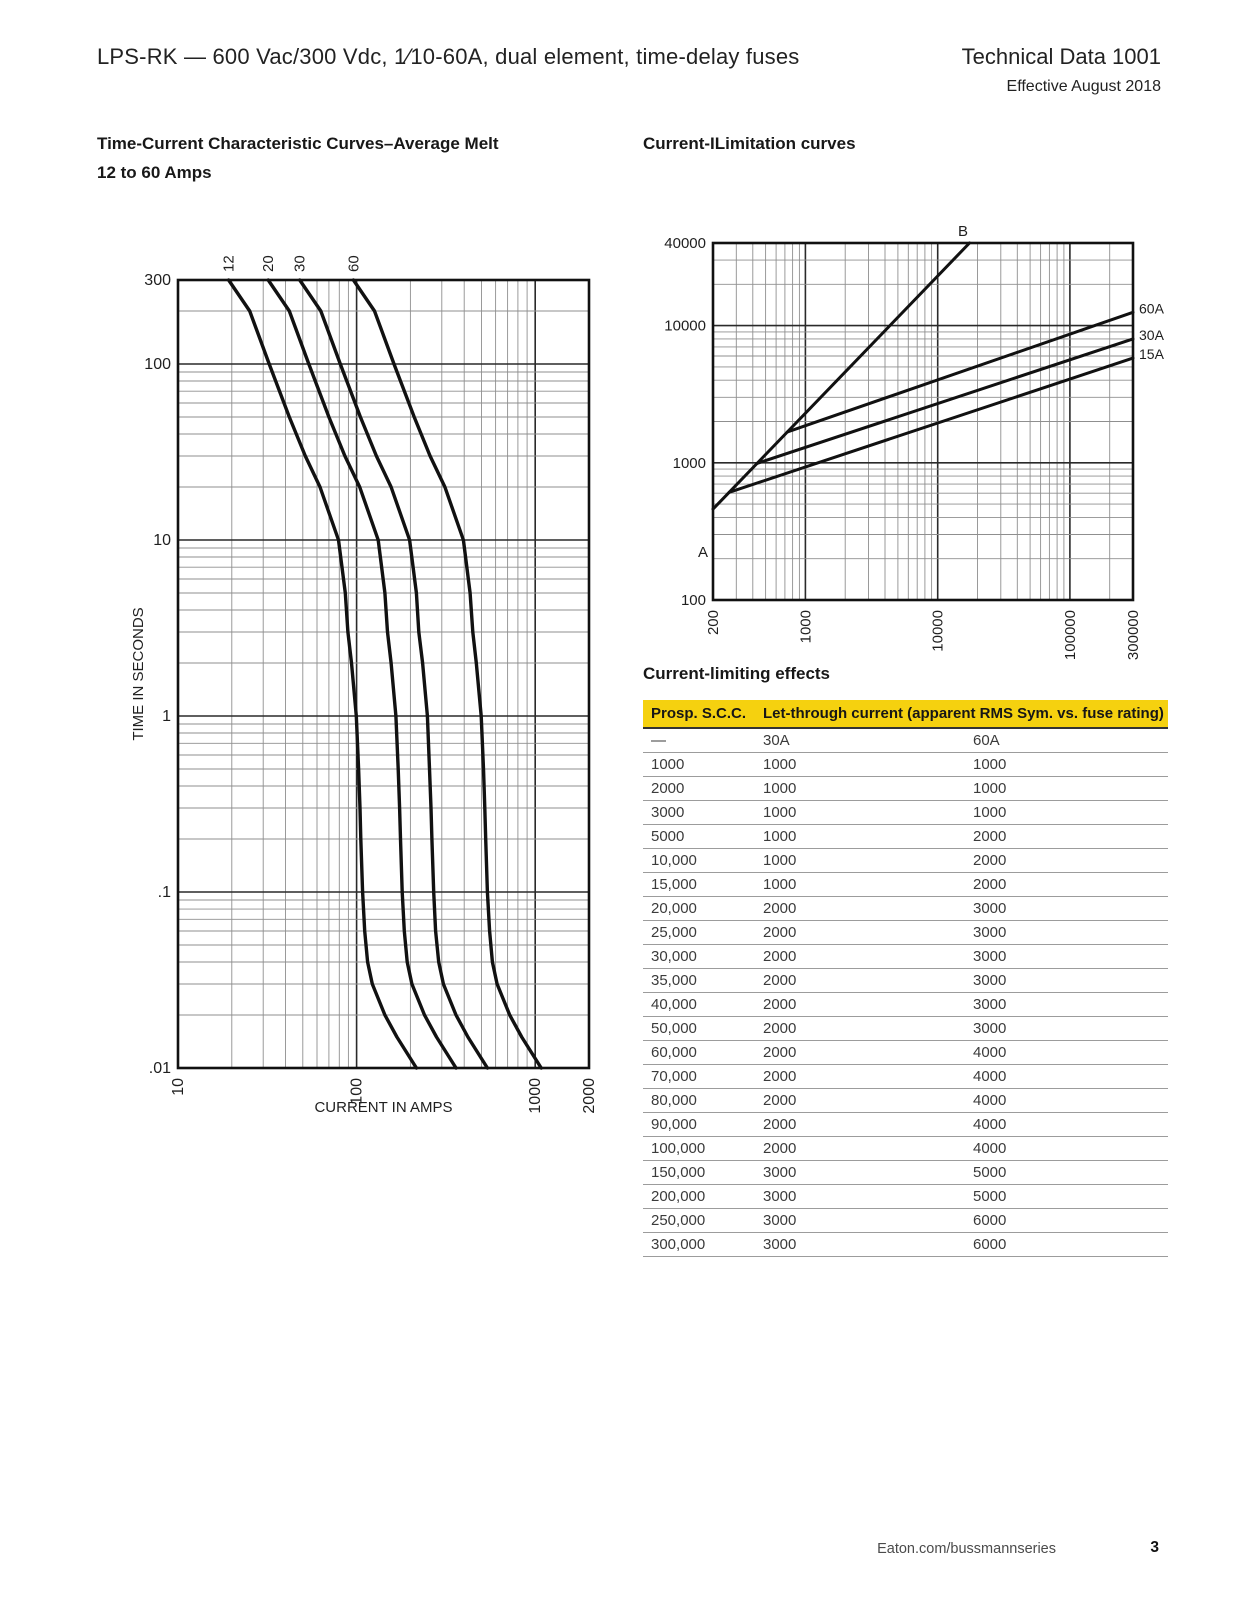  Describe the element at coordinates (1083, 86) in the screenshot. I see `doc-effective-date: Effective August 2018` at that location.